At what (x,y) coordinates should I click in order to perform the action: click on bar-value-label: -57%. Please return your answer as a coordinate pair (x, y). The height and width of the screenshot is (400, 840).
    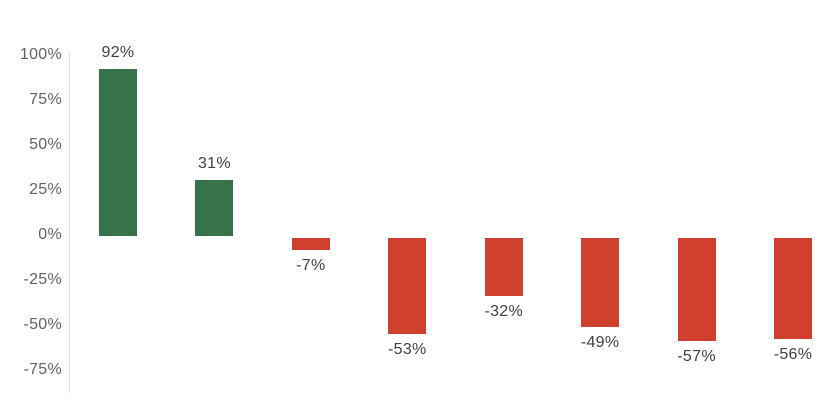
    Looking at the image, I should click on (696, 357).